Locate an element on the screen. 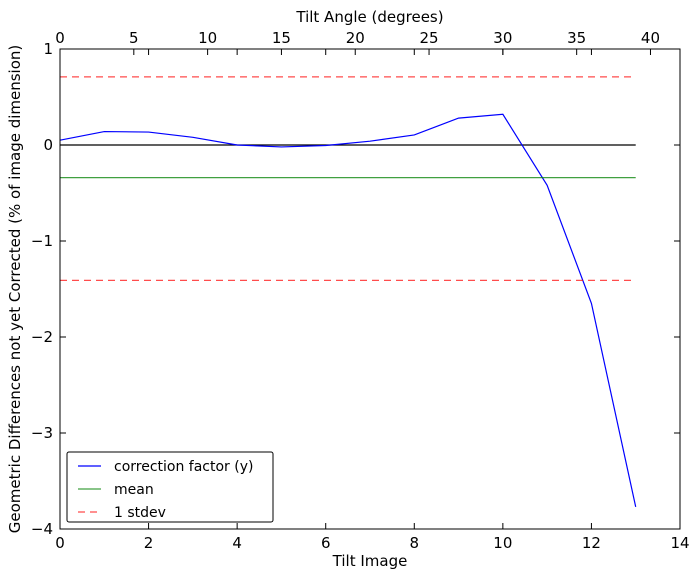 The height and width of the screenshot is (583, 698). y-tick-label-0: 1 is located at coordinates (48, 49).